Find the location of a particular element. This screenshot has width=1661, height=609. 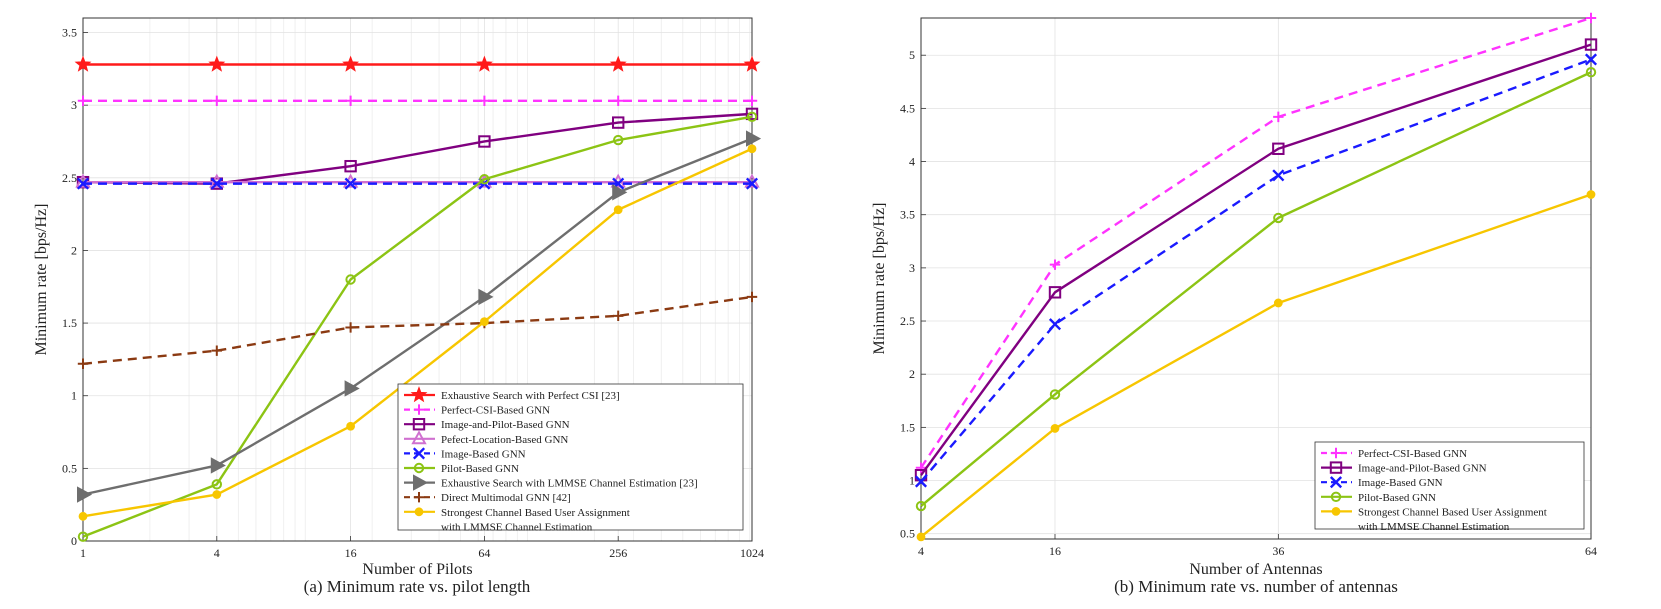

legend-label: Direct Multimodal GNN [42] is located at coordinates (506, 498).